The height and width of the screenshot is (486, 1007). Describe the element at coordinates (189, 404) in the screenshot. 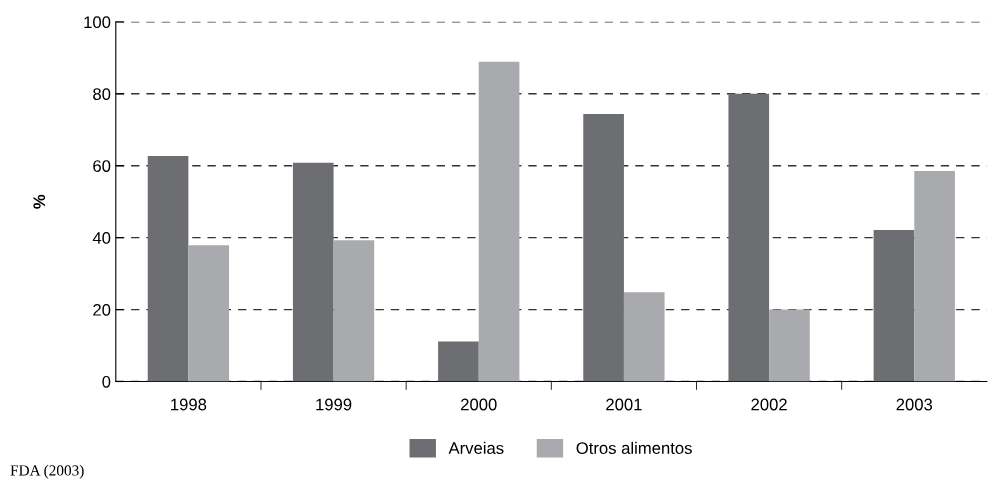

I see `x-tick-label: 1998` at that location.